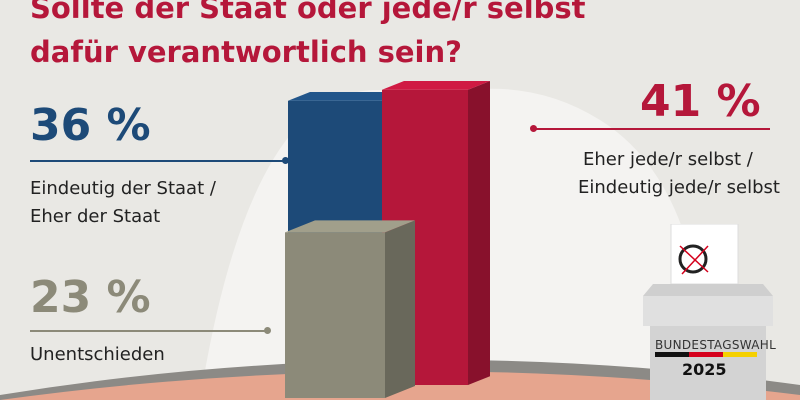 Image resolution: width=800 pixels, height=400 pixels. Describe the element at coordinates (285, 160) in the screenshot. I see `staat-dot` at that location.